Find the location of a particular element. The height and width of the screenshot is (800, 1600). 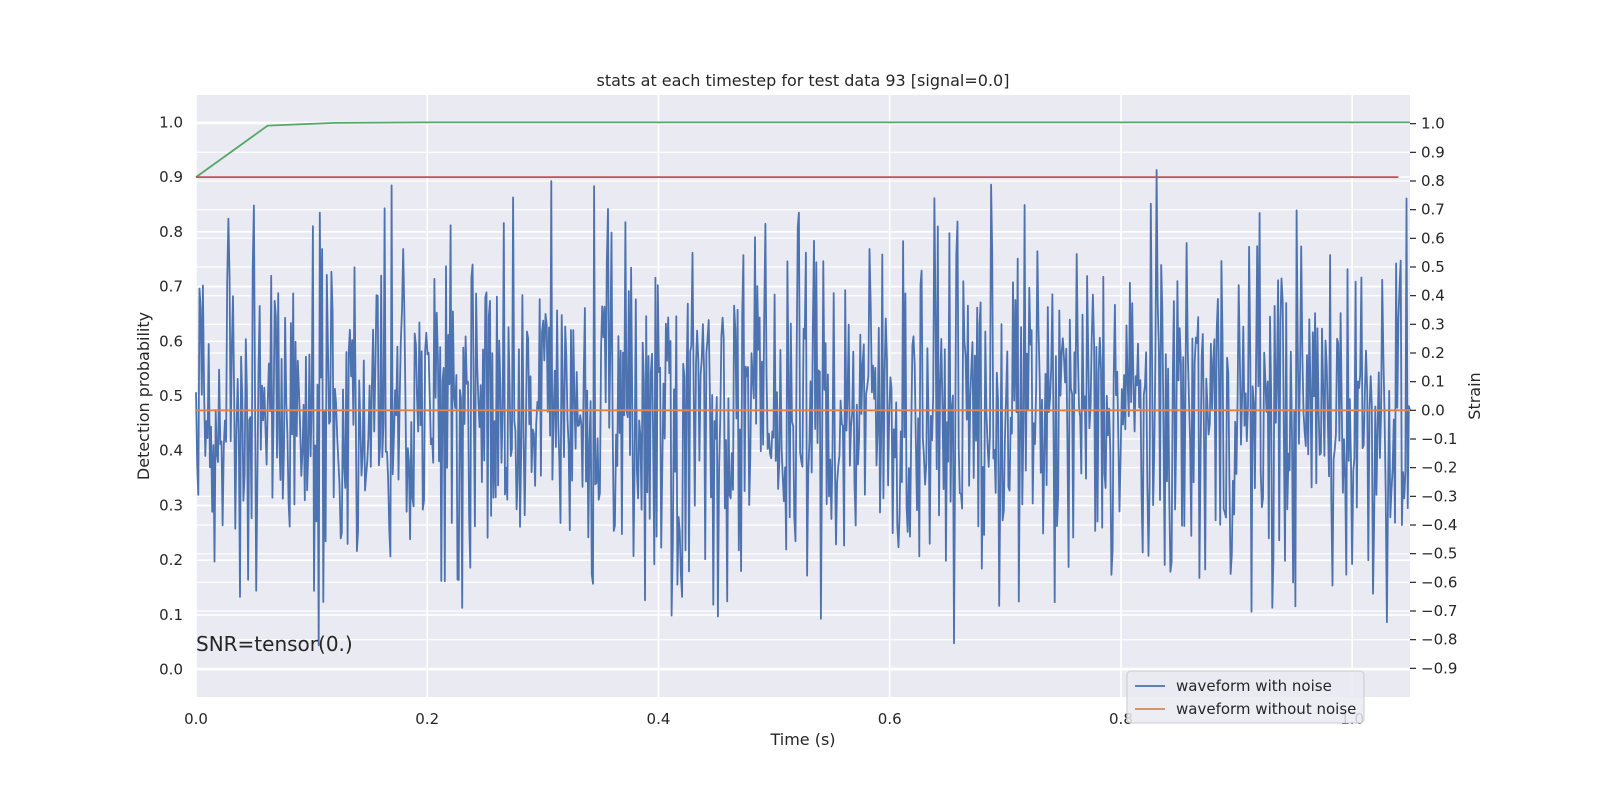

right-tick-label: 0.1 is located at coordinates (1433, 382).